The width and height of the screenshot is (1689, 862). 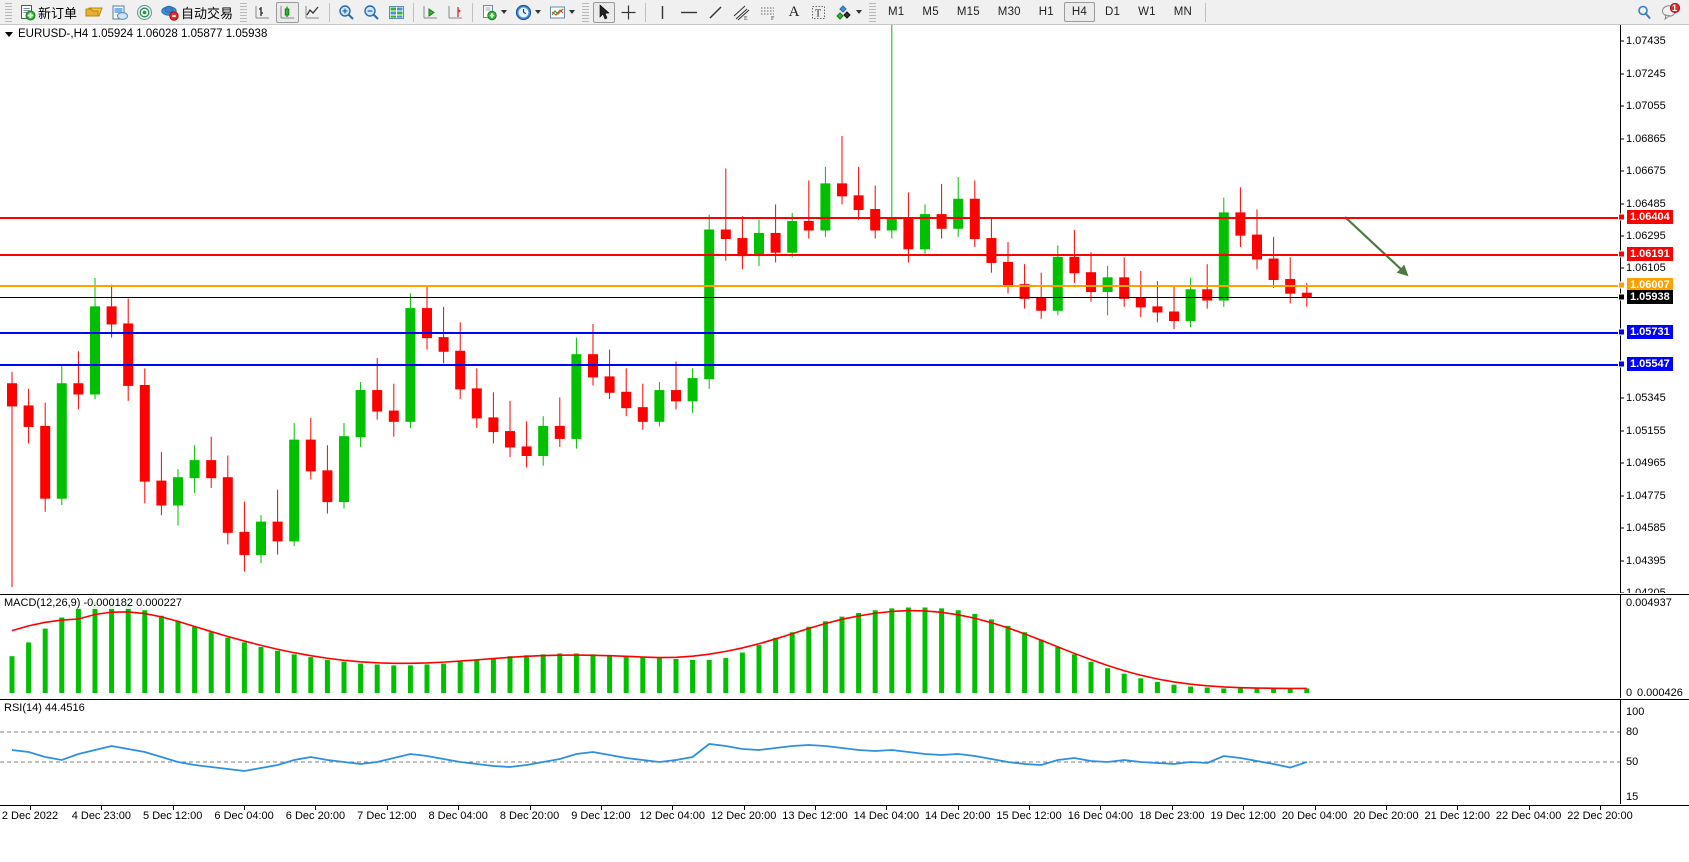 I want to click on level-line-1.06191, so click(x=810, y=254).